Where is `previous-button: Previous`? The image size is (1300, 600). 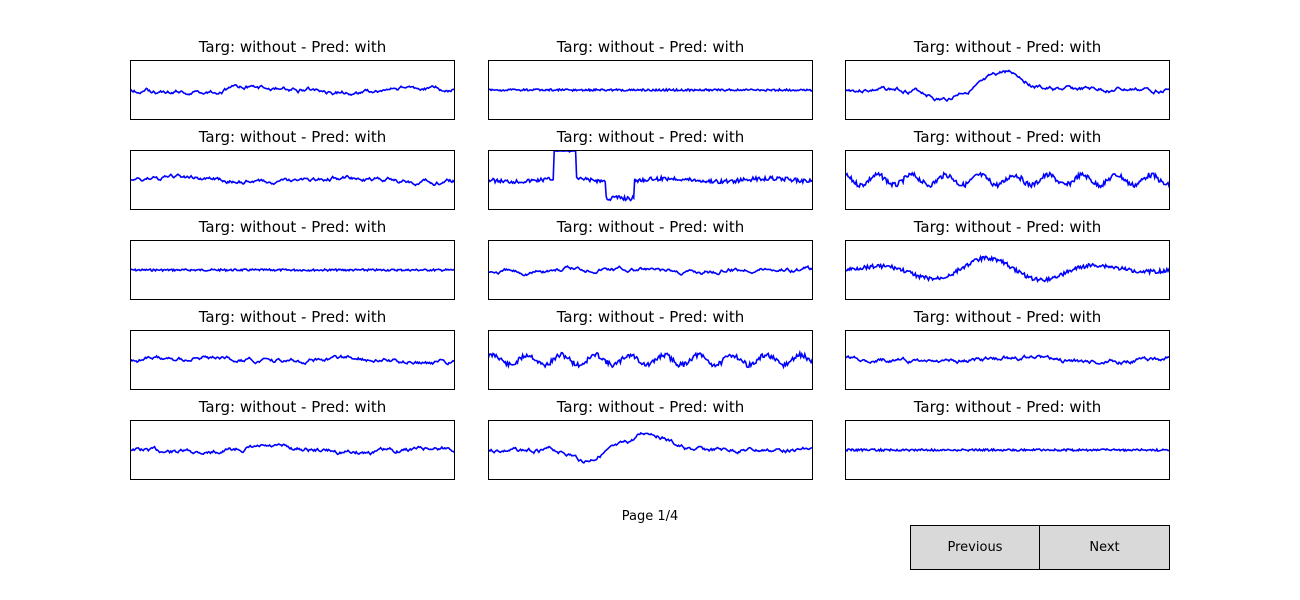 previous-button: Previous is located at coordinates (975, 547).